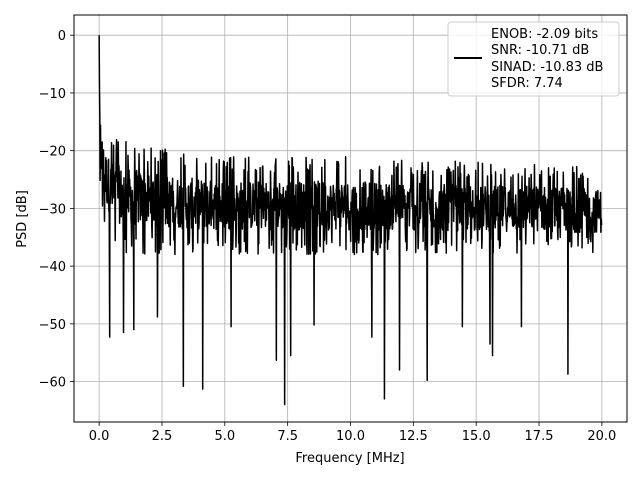 The width and height of the screenshot is (640, 480). Describe the element at coordinates (52, 325) in the screenshot. I see `y-tick-label: −50` at that location.